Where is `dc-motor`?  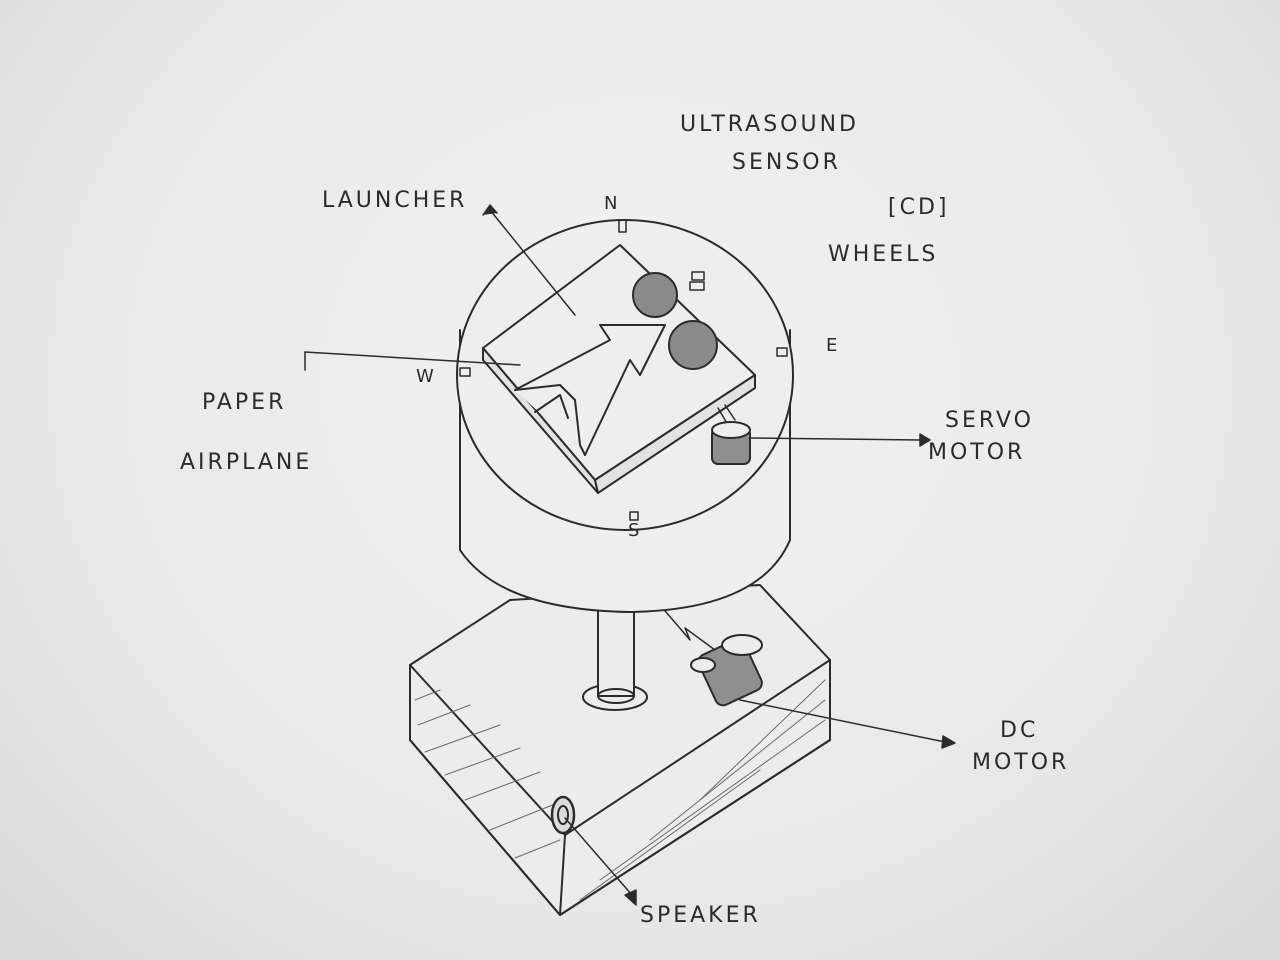
dc-motor is located at coordinates (711, 655).